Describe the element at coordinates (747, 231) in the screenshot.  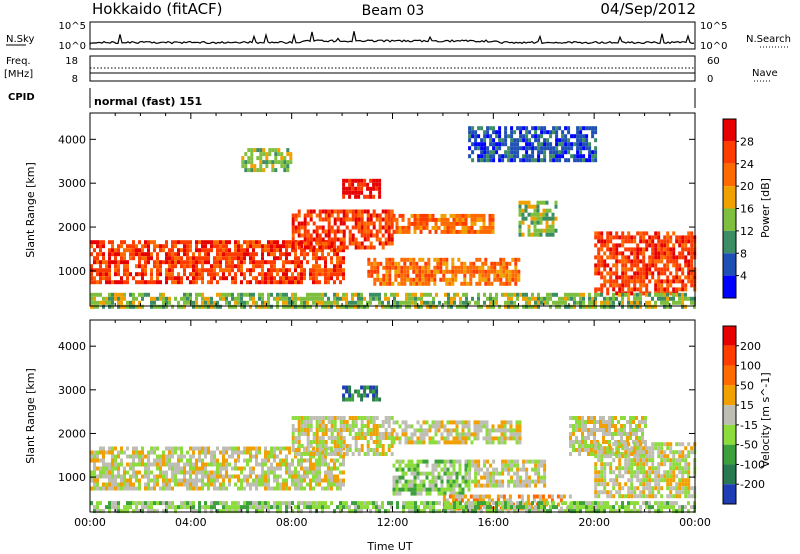
I see `colorbar-tick-label: 12` at that location.